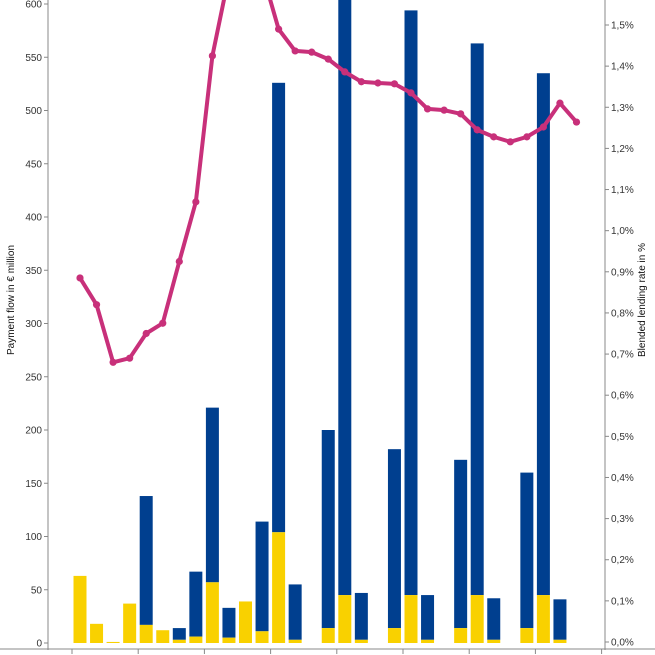 This screenshot has width=655, height=655. Describe the element at coordinates (622, 560) in the screenshot. I see `y2-tick-label-2: 0,2%` at that location.